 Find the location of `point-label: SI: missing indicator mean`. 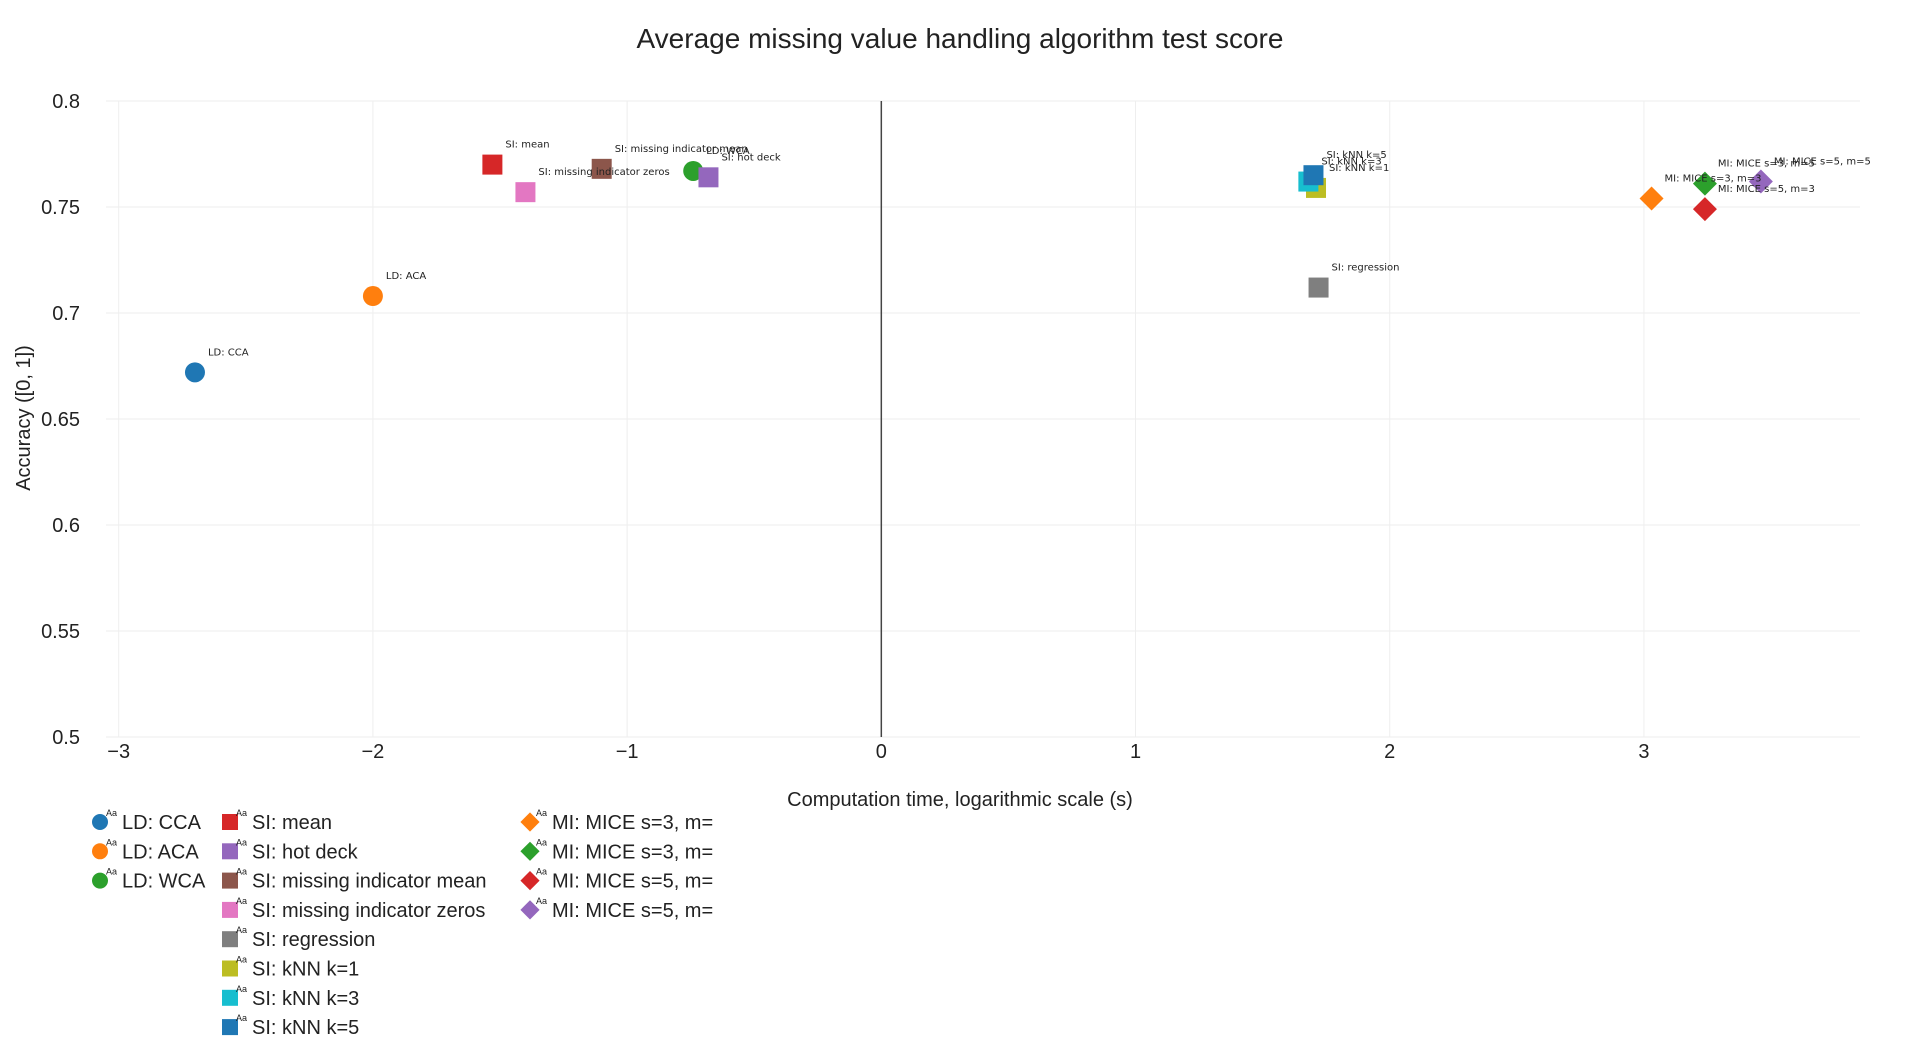

point-label: SI: missing indicator mean is located at coordinates (681, 149).